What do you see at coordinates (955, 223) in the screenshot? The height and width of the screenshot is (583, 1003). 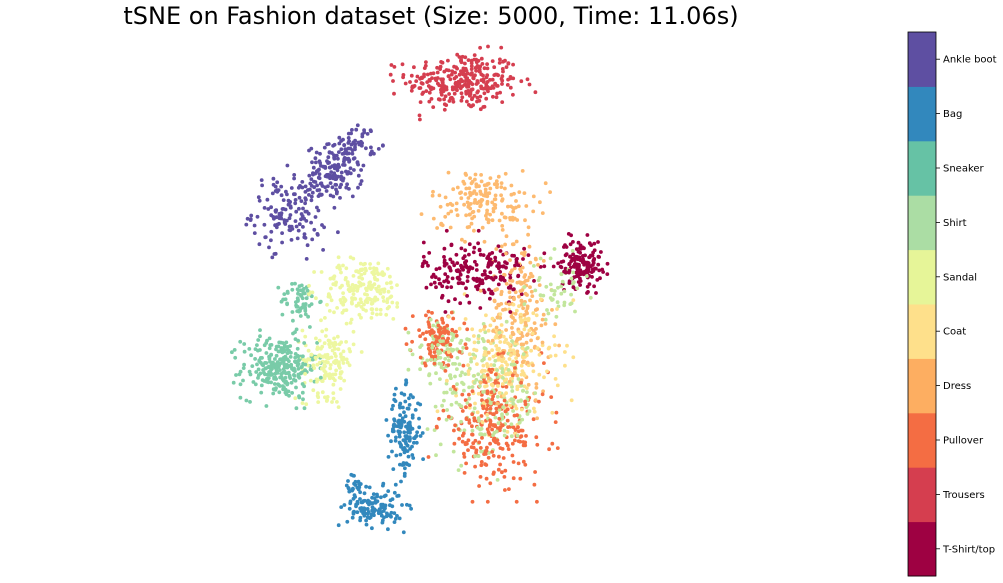 I see `colorbar-tick-label: Shirt` at bounding box center [955, 223].